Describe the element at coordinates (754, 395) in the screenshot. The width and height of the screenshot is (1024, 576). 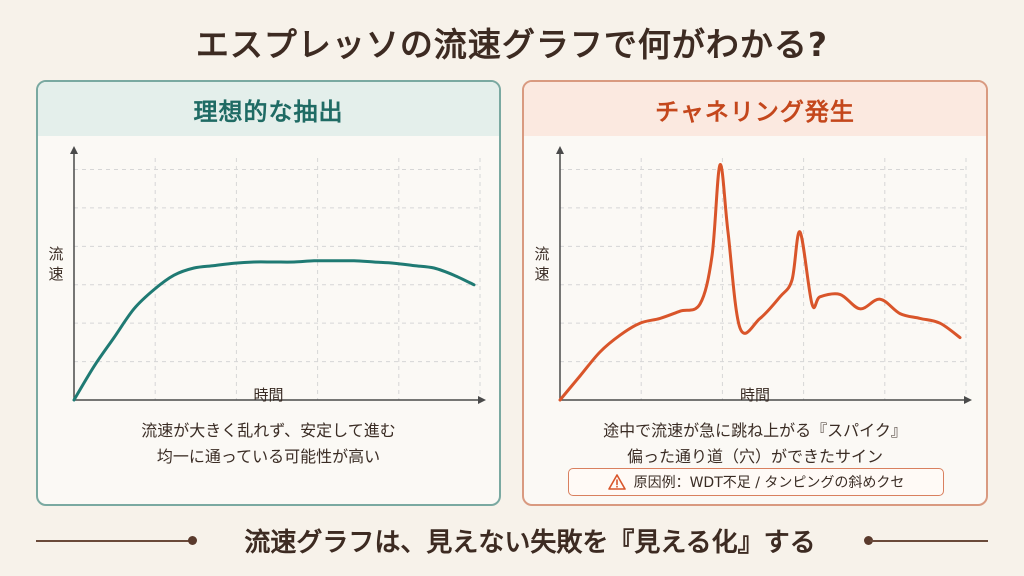
I see `channeling-x-axis-label: 時間` at that location.